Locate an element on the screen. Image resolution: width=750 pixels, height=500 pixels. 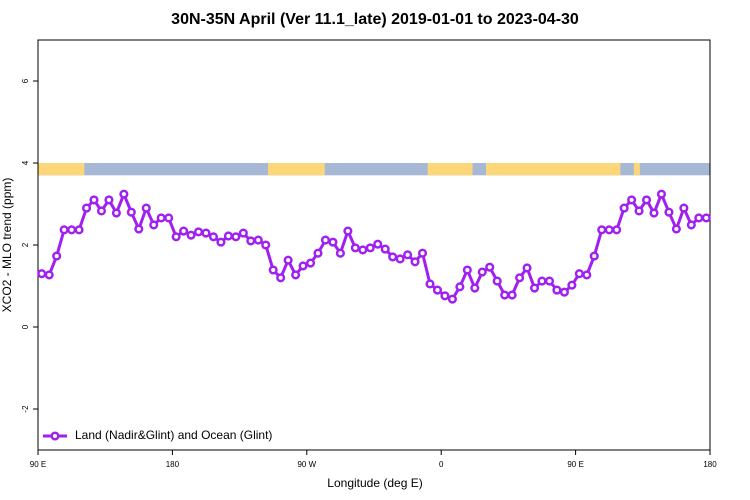
x-tick-label: 0 is located at coordinates (441, 464).